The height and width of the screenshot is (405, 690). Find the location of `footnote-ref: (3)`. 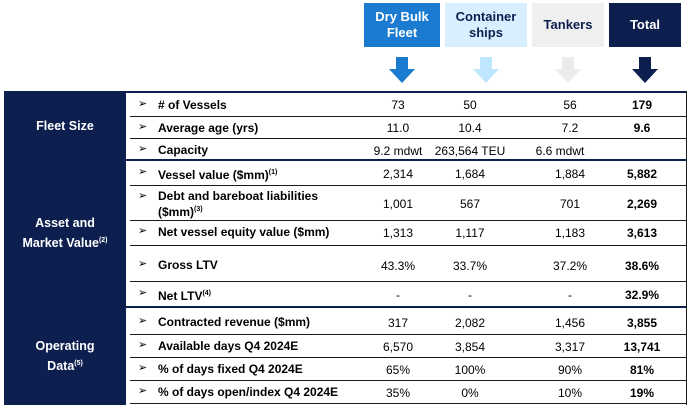

footnote-ref: (3) is located at coordinates (198, 209).